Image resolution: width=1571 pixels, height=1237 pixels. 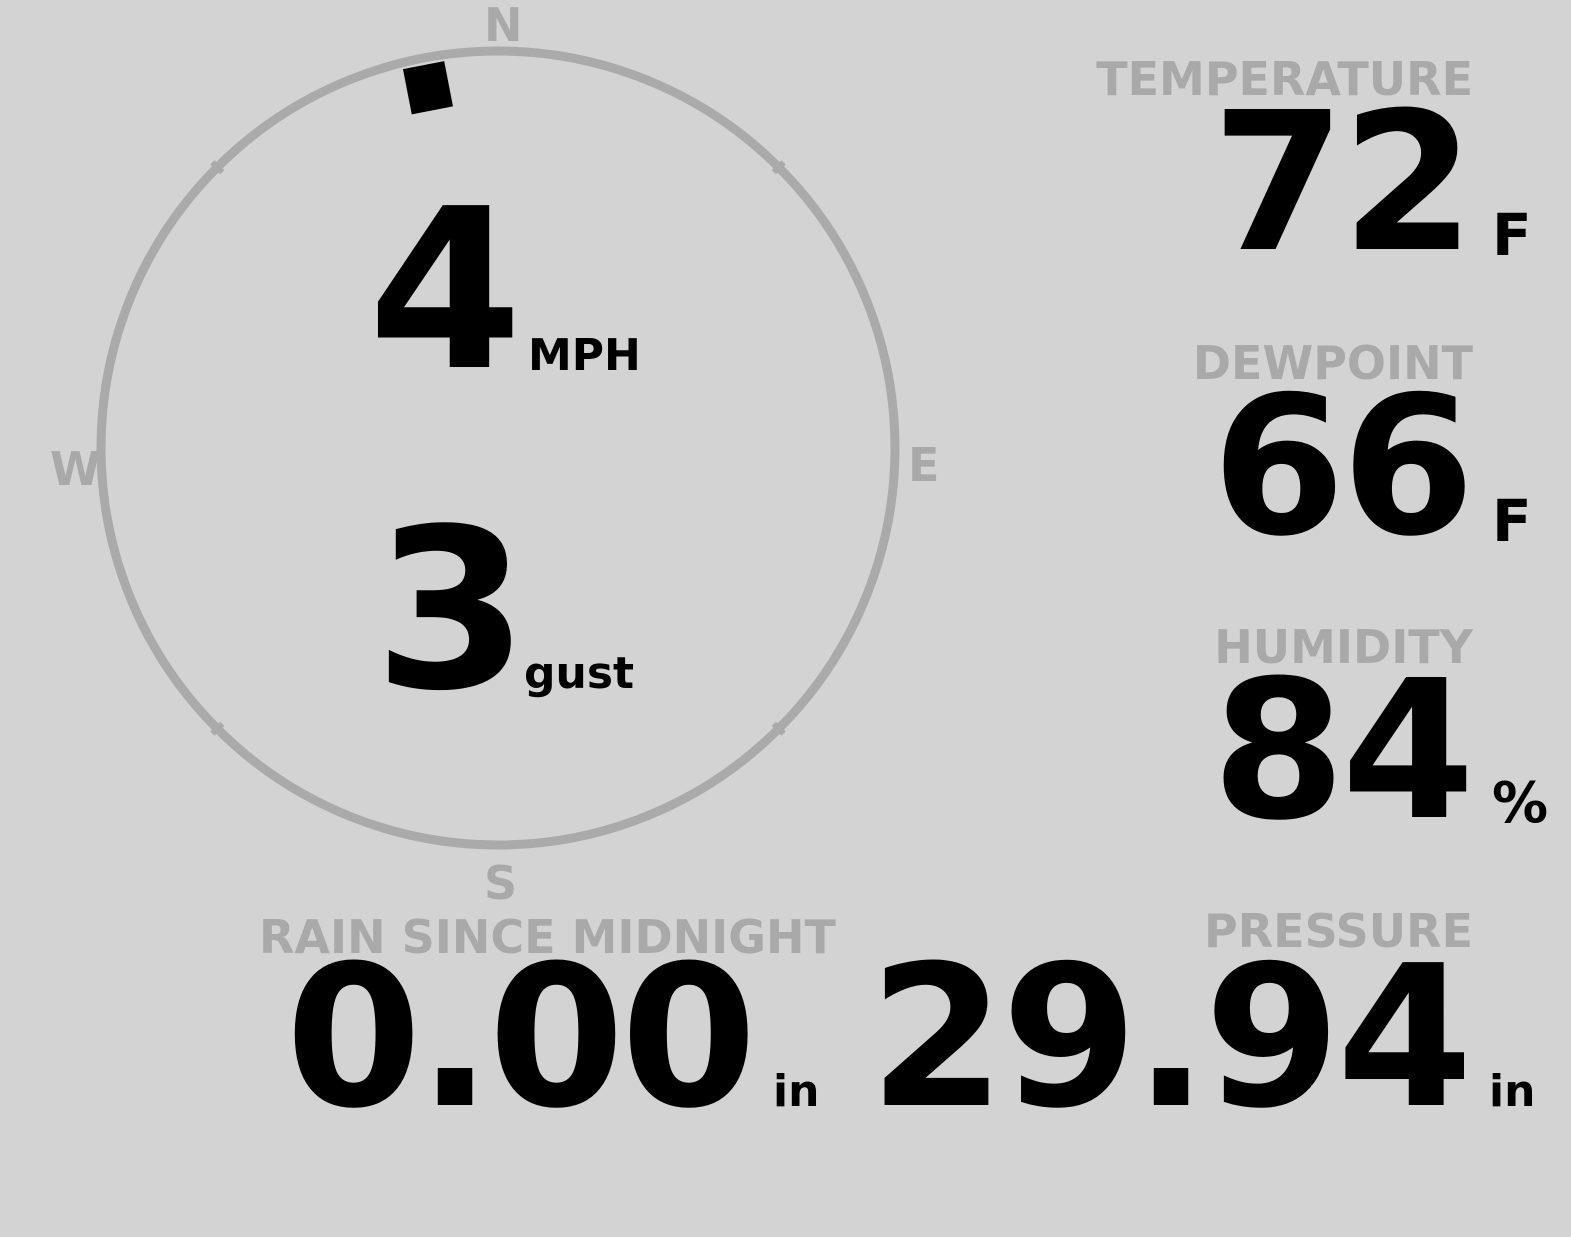 I want to click on humidity-label: HUMIDITY, so click(x=1343, y=647).